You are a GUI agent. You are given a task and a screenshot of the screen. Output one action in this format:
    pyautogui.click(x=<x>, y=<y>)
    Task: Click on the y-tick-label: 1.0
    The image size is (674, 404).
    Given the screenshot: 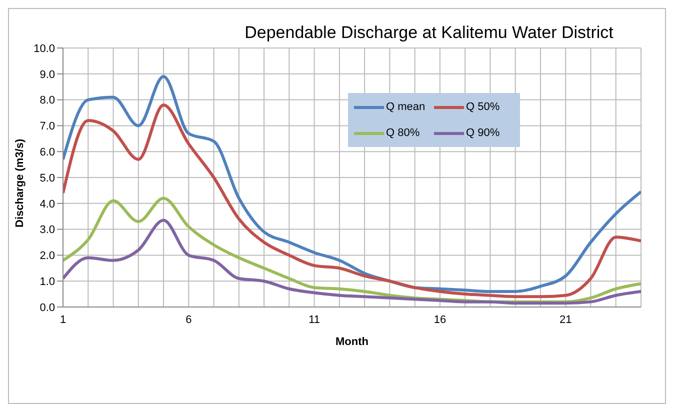 What is the action you would take?
    pyautogui.click(x=47, y=282)
    